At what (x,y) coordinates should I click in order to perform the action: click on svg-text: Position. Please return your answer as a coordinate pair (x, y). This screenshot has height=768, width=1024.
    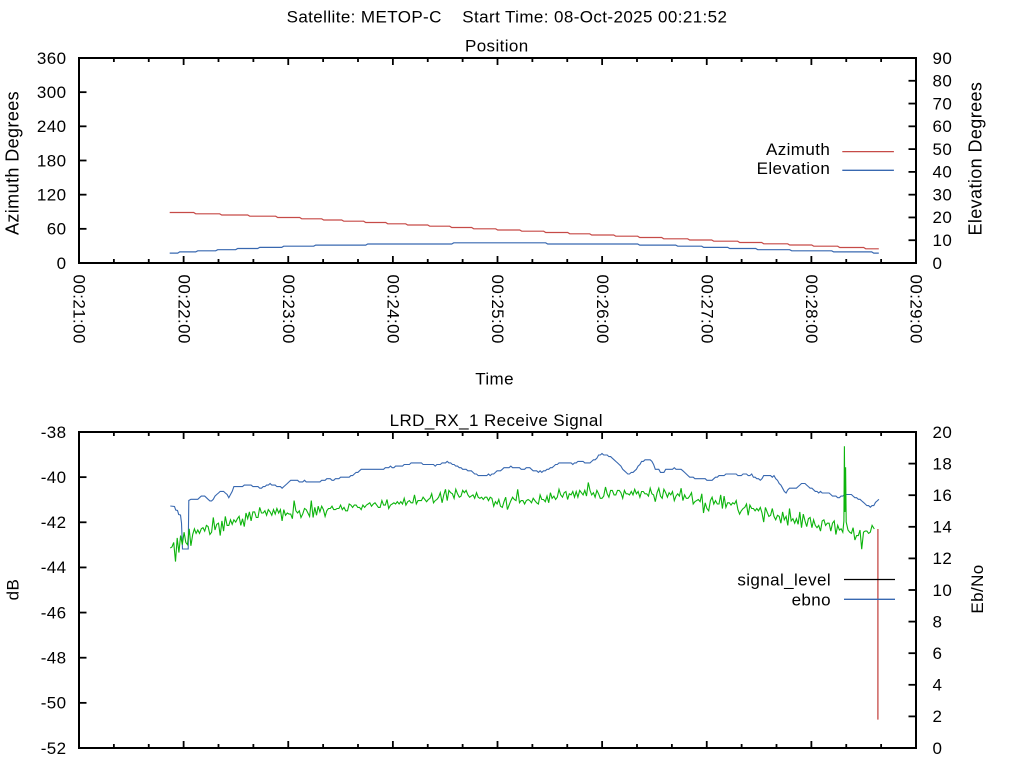
    Looking at the image, I should click on (497, 46).